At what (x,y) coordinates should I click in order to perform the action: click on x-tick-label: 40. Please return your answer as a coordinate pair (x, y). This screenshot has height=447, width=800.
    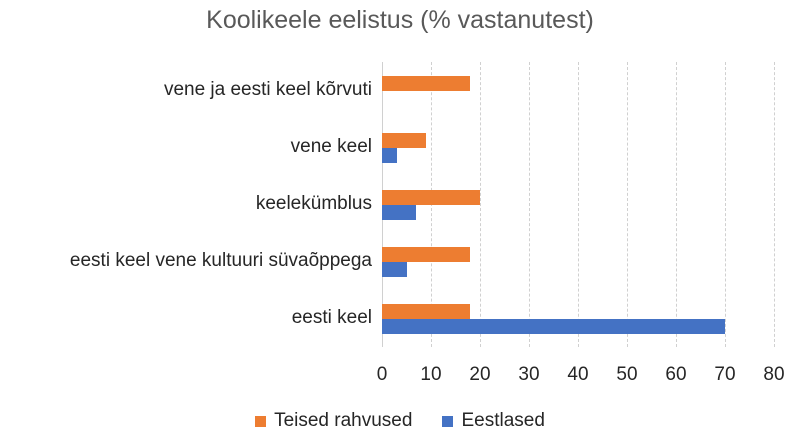
    Looking at the image, I should click on (578, 374).